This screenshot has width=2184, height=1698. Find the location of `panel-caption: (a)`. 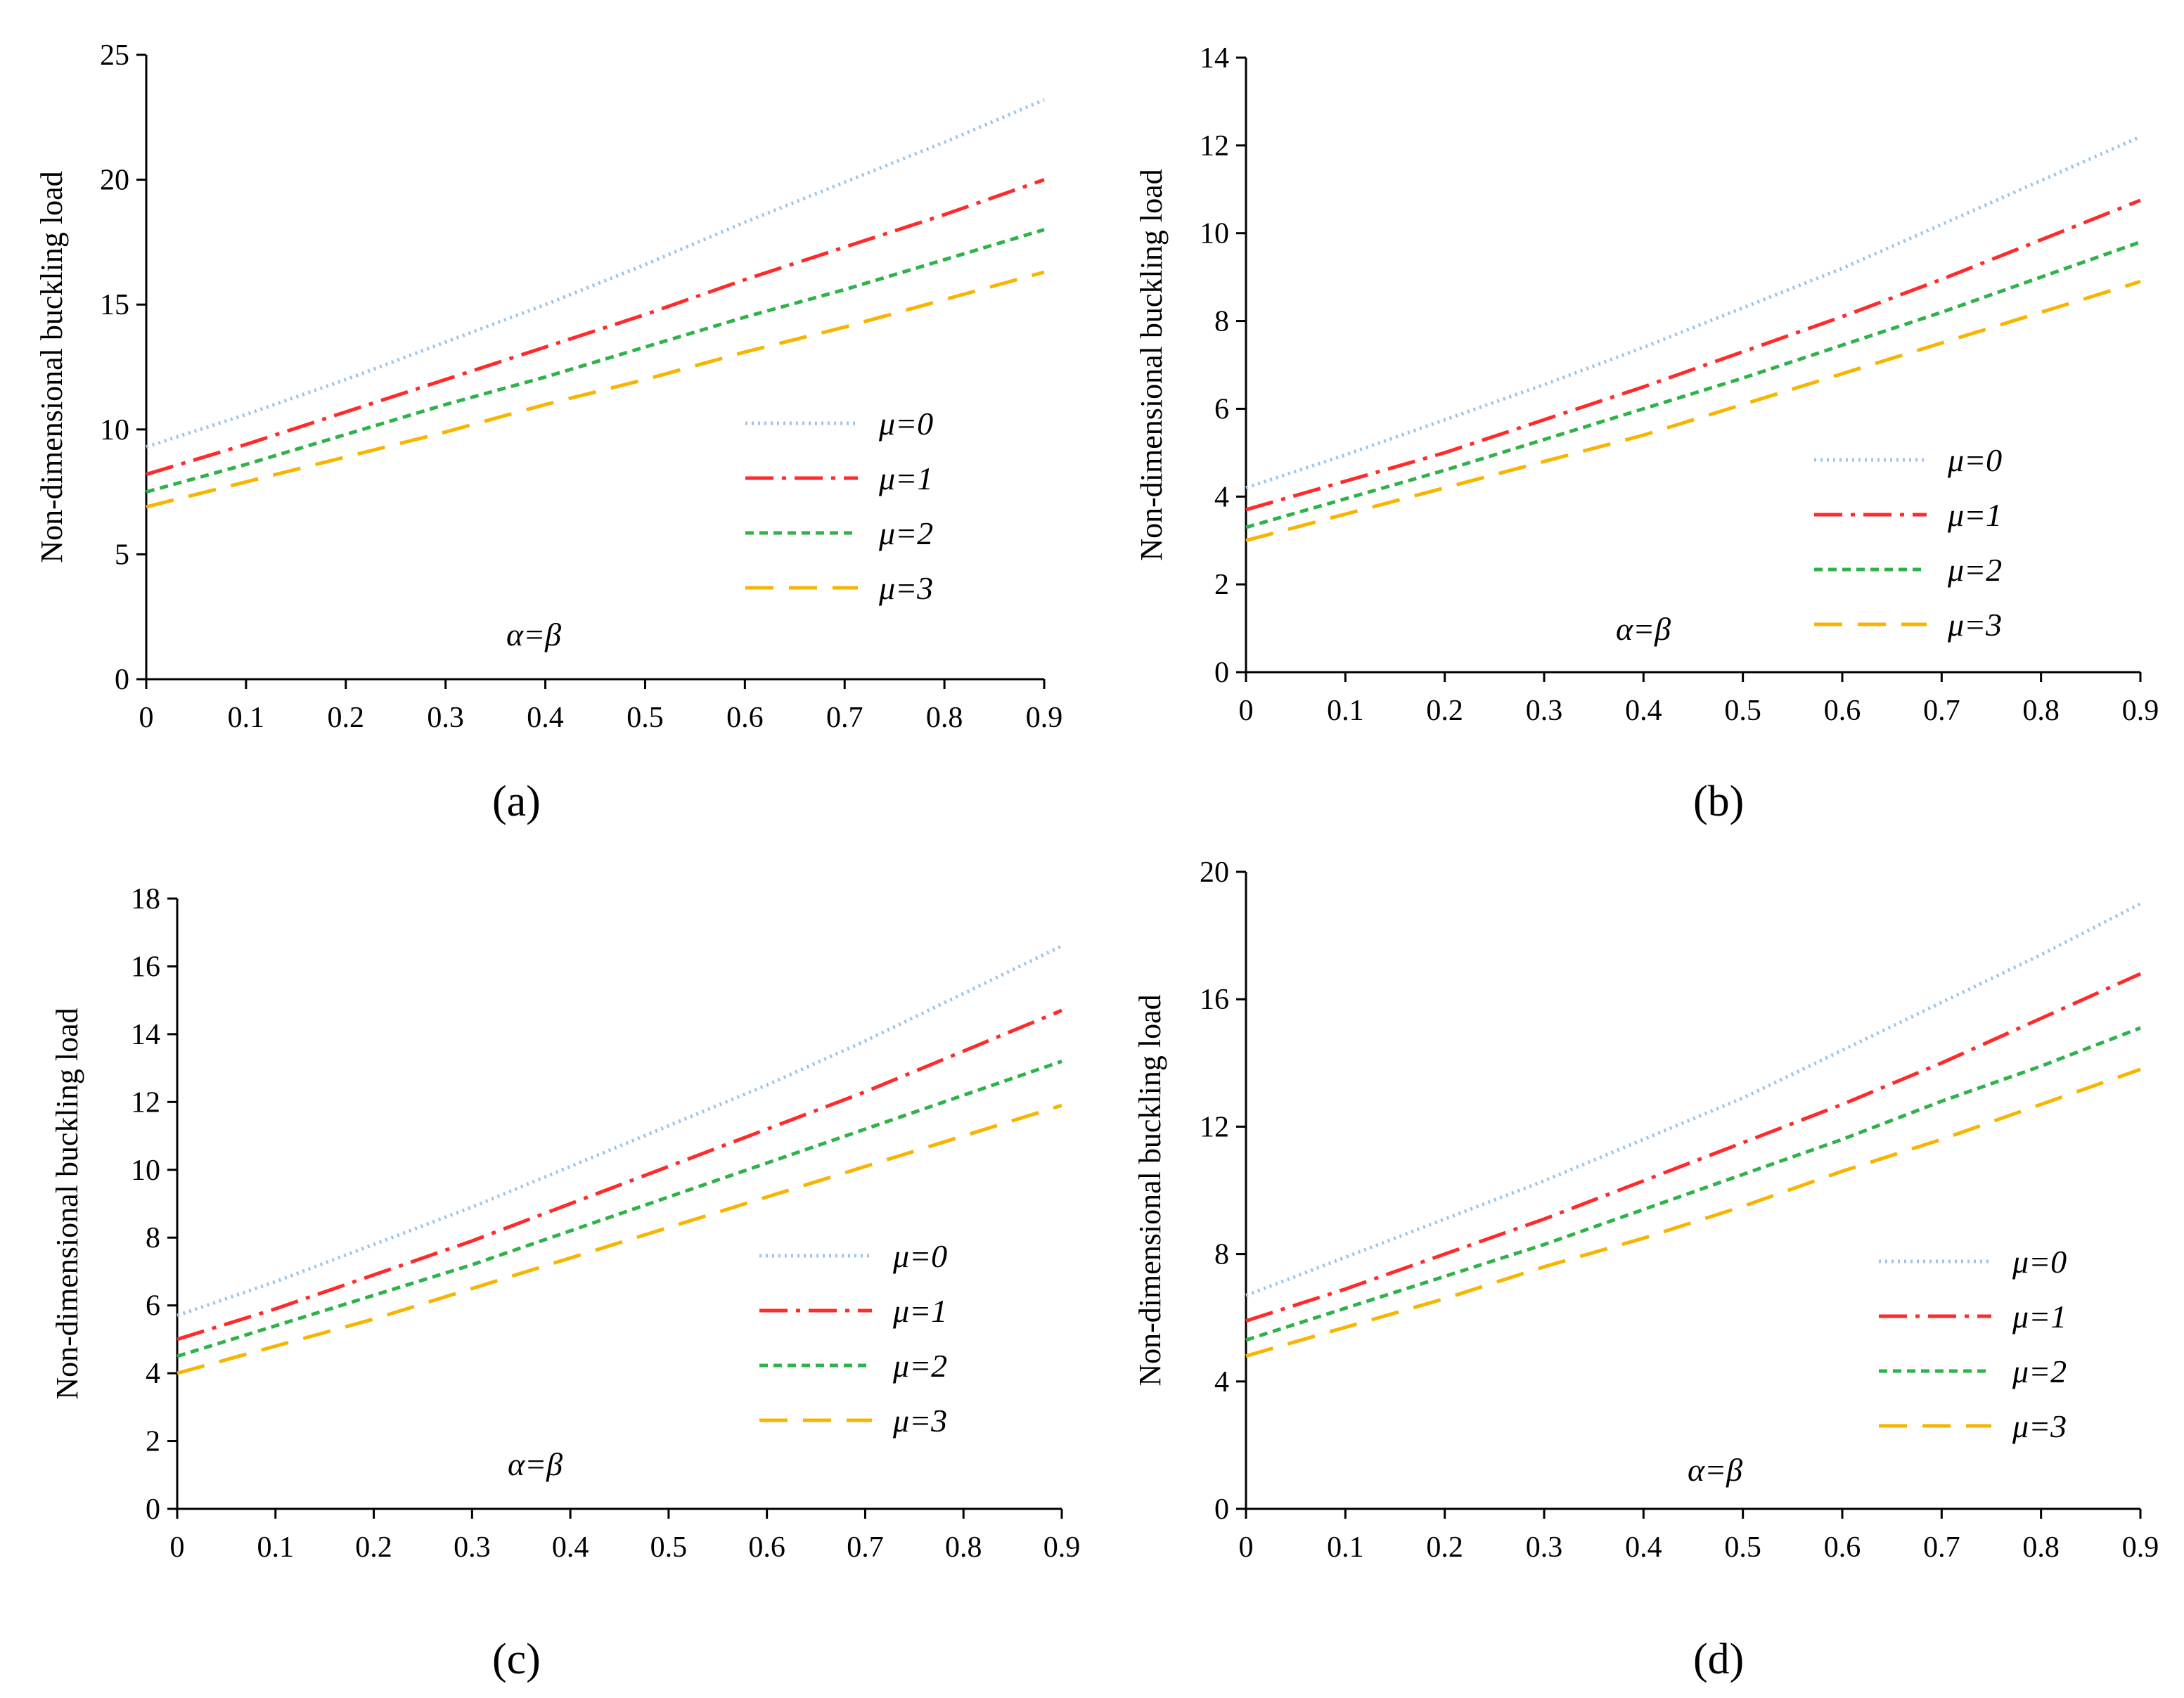

panel-caption: (a) is located at coordinates (516, 801).